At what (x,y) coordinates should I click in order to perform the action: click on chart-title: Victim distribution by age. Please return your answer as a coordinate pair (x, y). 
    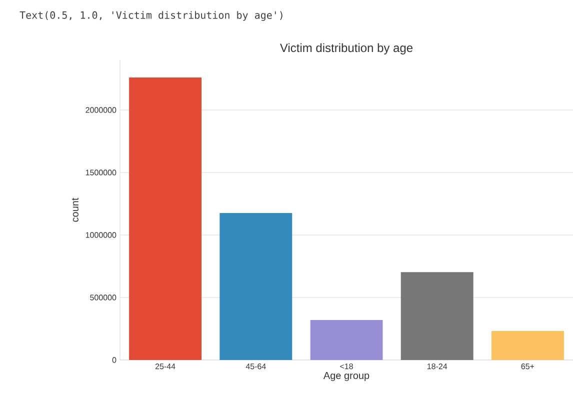
    Looking at the image, I should click on (346, 48).